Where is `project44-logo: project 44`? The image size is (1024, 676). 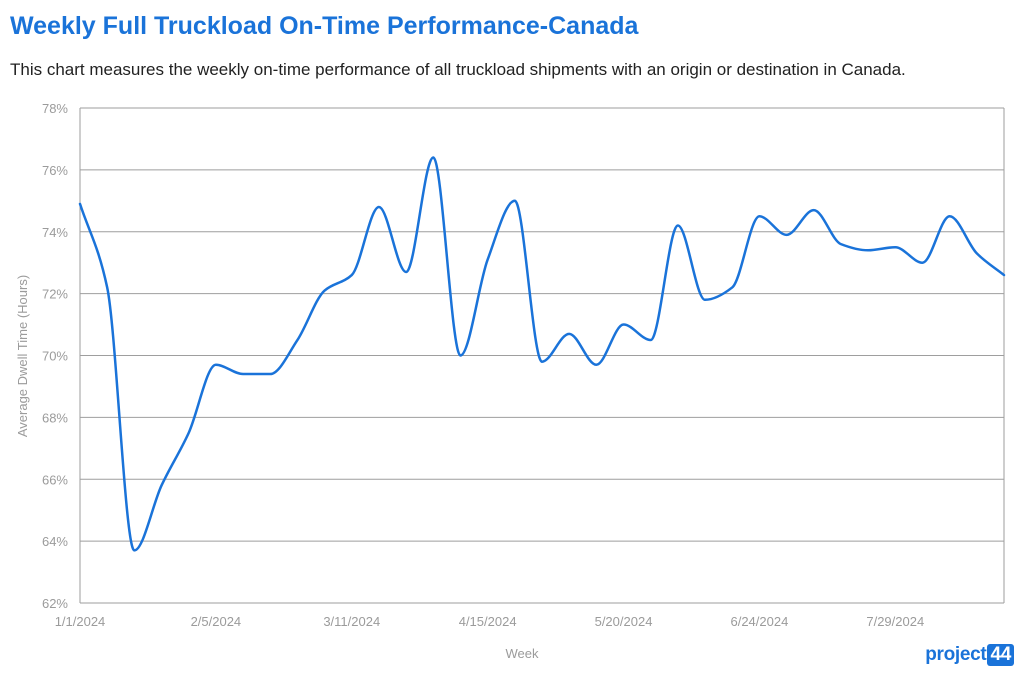
project44-logo: project 44 is located at coordinates (969, 655).